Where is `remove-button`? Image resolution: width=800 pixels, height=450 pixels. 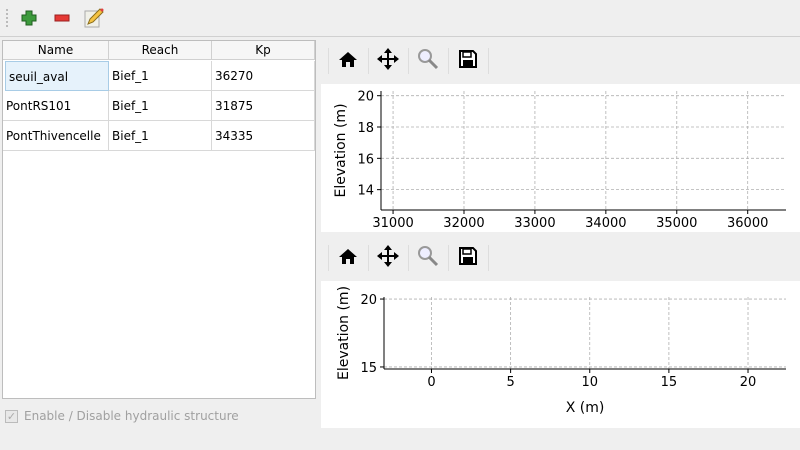
remove-button is located at coordinates (62, 18).